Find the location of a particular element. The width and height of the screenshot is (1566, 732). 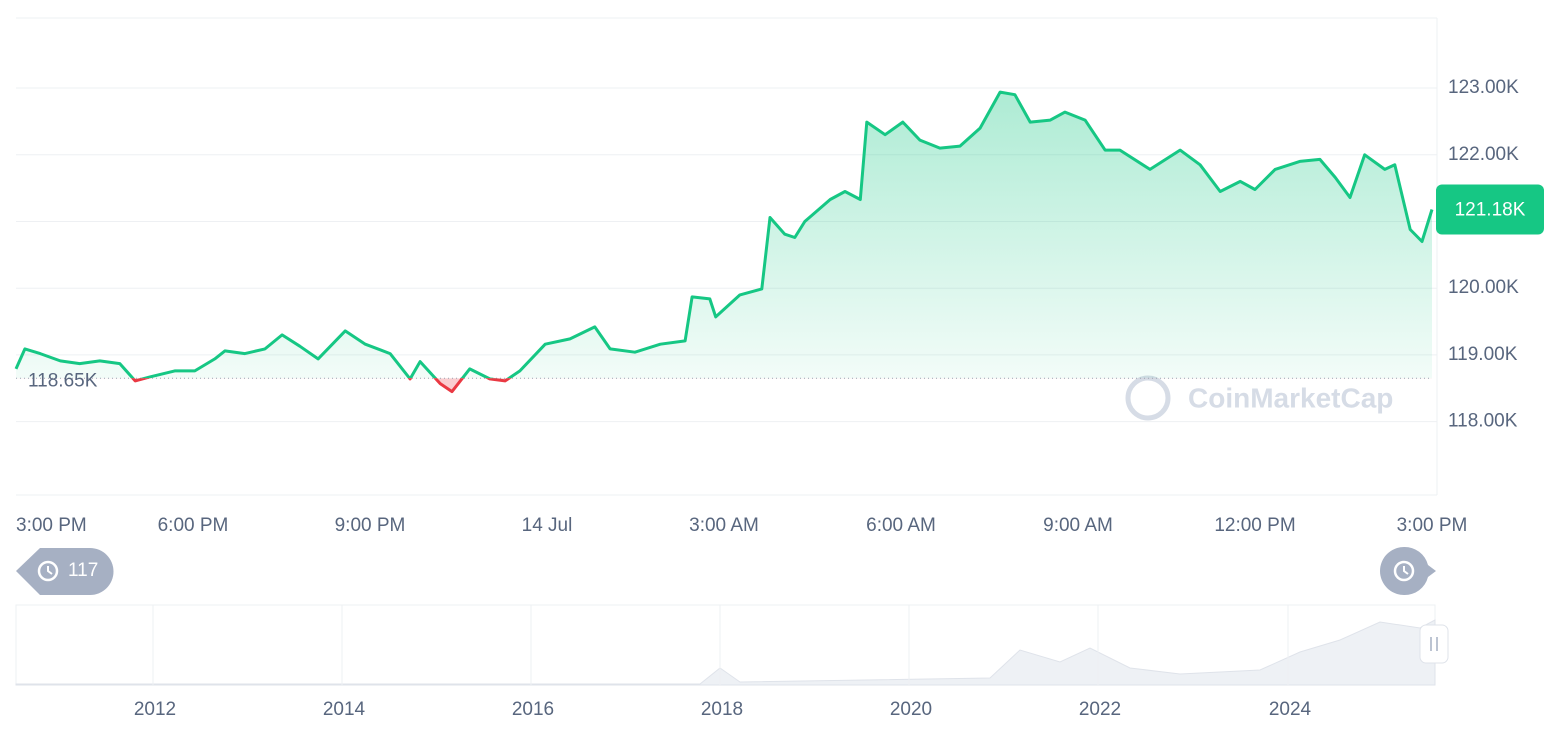

x-tick-label: 9:00 PM is located at coordinates (370, 525).